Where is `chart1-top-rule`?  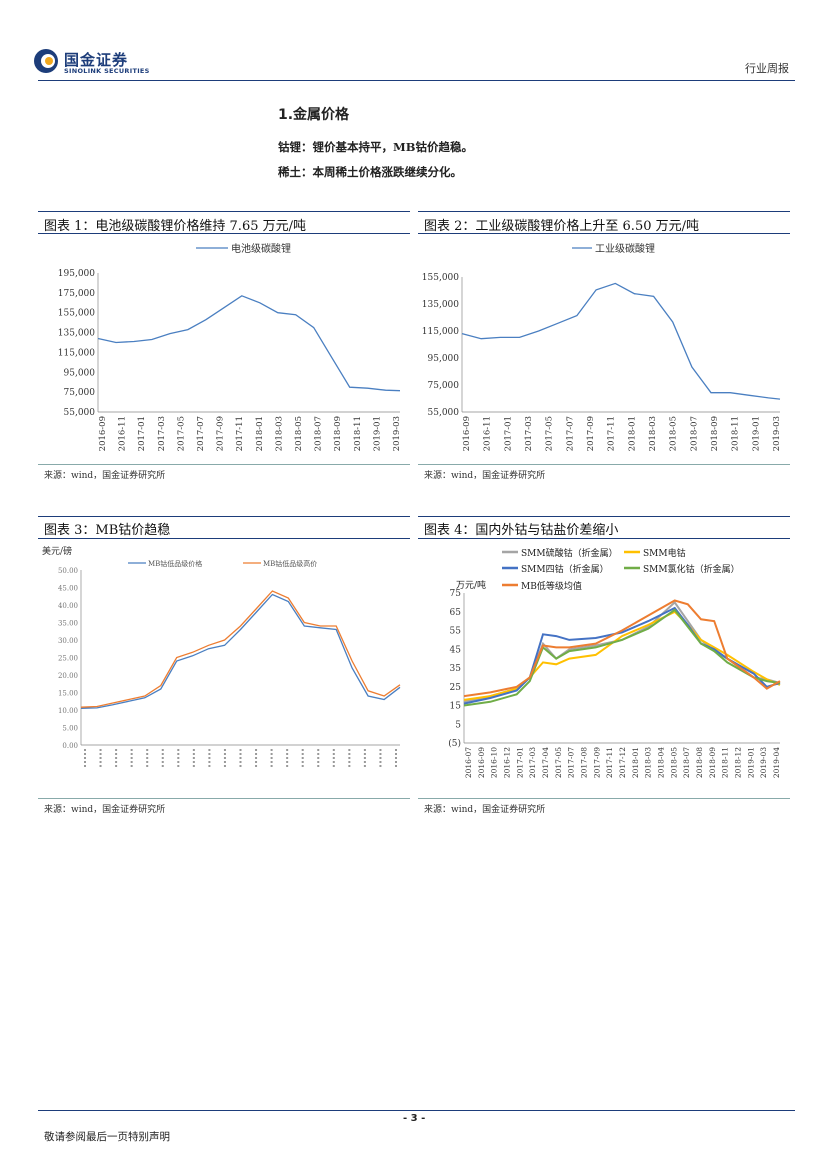
chart1-top-rule is located at coordinates (224, 211).